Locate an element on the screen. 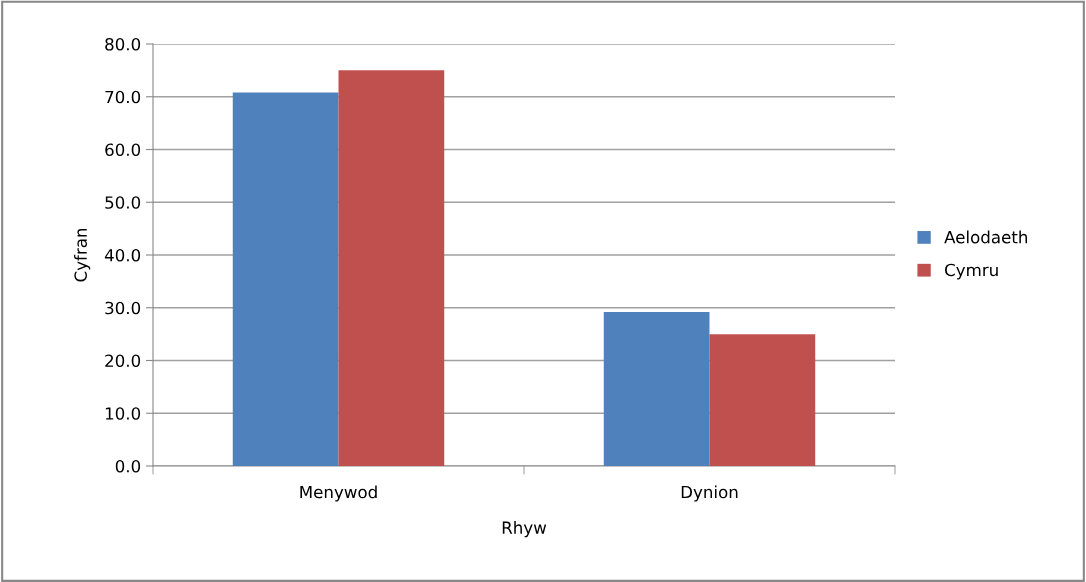 The image size is (1086, 582). y-axis-title: Cyfran is located at coordinates (82, 255).